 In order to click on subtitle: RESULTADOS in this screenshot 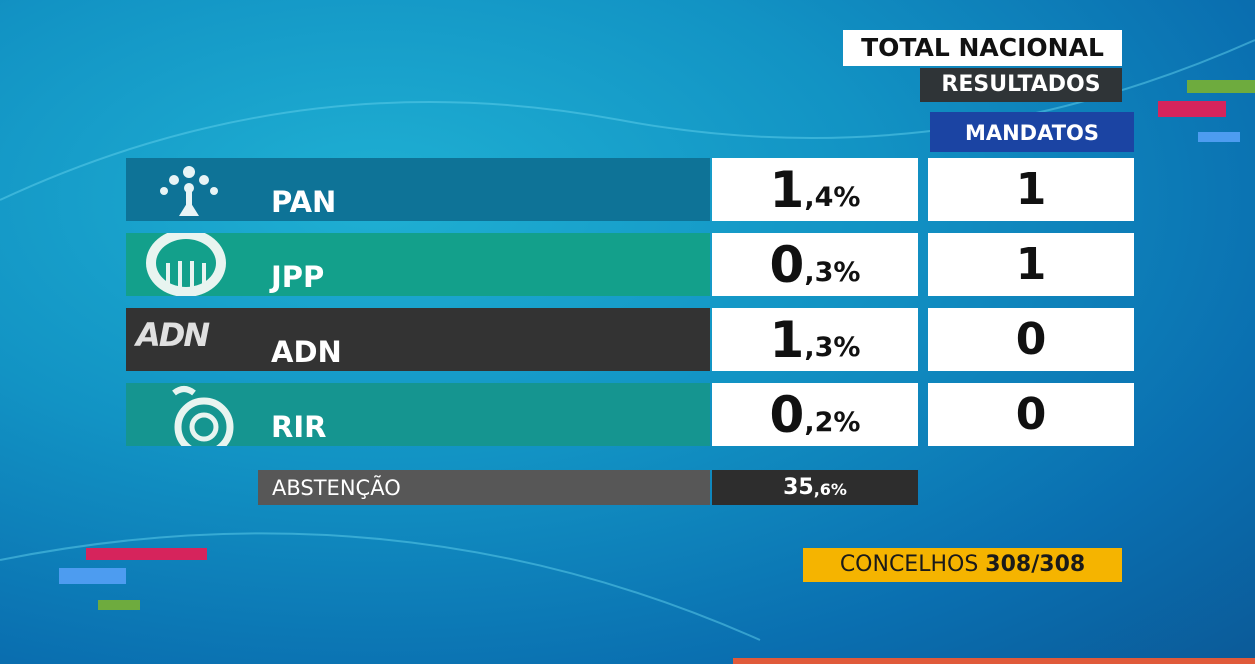, I will do `click(1021, 85)`.